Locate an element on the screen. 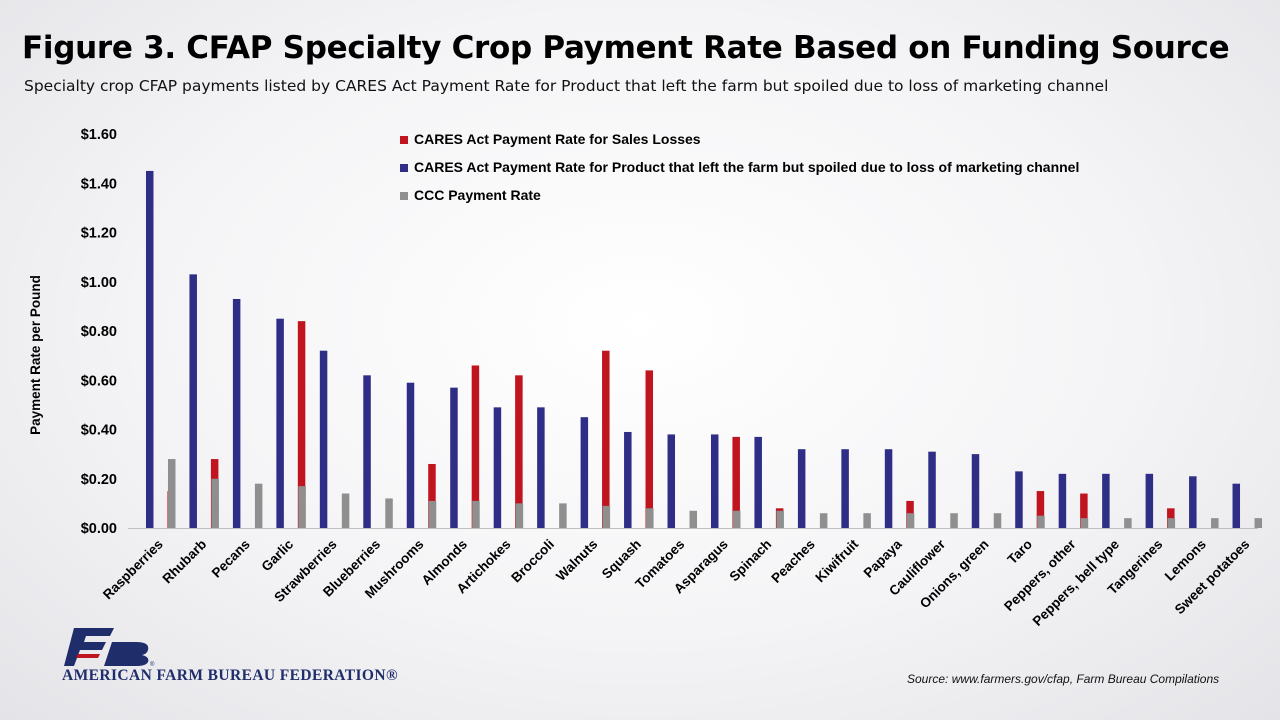  x-tick-label: Garlic is located at coordinates (278, 555).